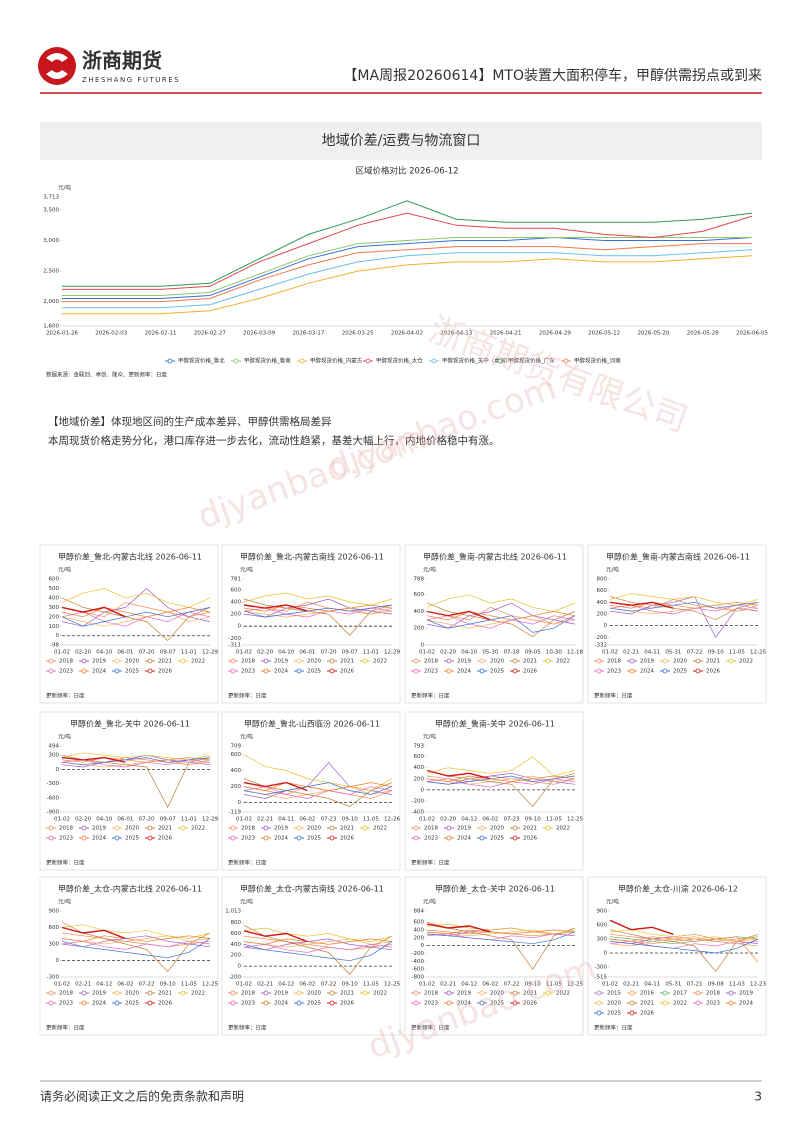 The height and width of the screenshot is (1133, 800). What do you see at coordinates (51, 198) in the screenshot?
I see `y-tick-label: 3,713` at bounding box center [51, 198].